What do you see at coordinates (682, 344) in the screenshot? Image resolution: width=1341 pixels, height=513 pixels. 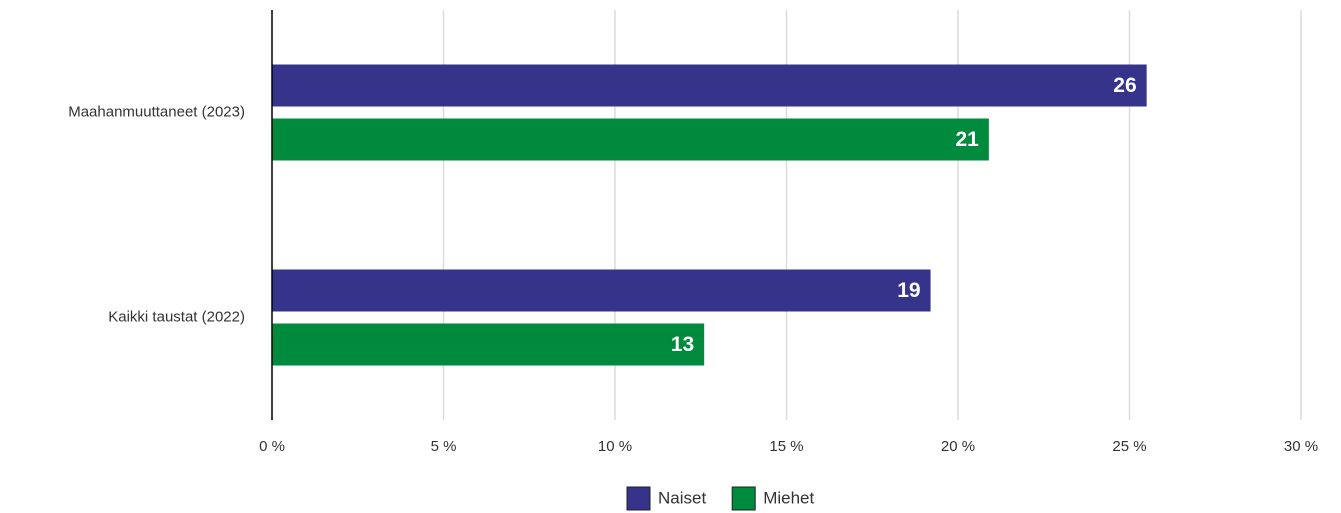 I see `value-label: 13` at bounding box center [682, 344].